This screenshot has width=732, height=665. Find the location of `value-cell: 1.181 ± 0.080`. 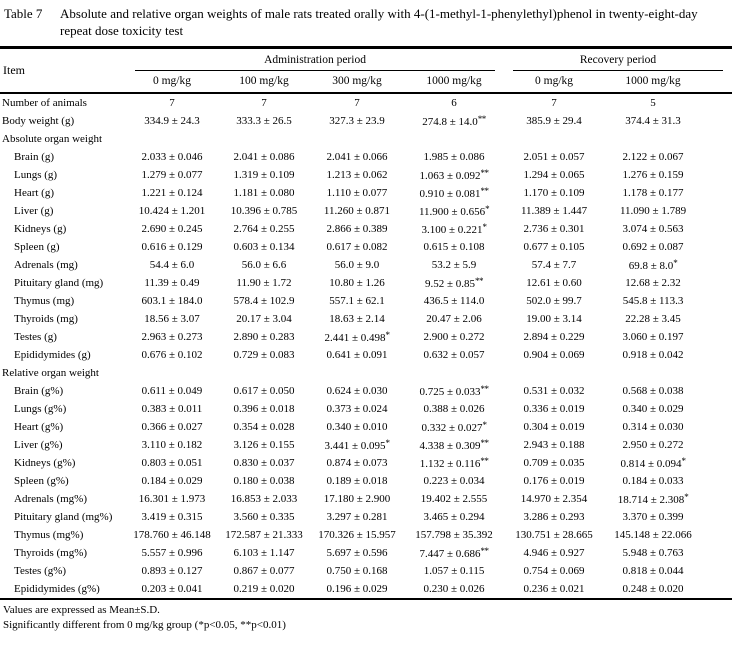

value-cell: 1.181 ± 0.080 is located at coordinates (264, 193).